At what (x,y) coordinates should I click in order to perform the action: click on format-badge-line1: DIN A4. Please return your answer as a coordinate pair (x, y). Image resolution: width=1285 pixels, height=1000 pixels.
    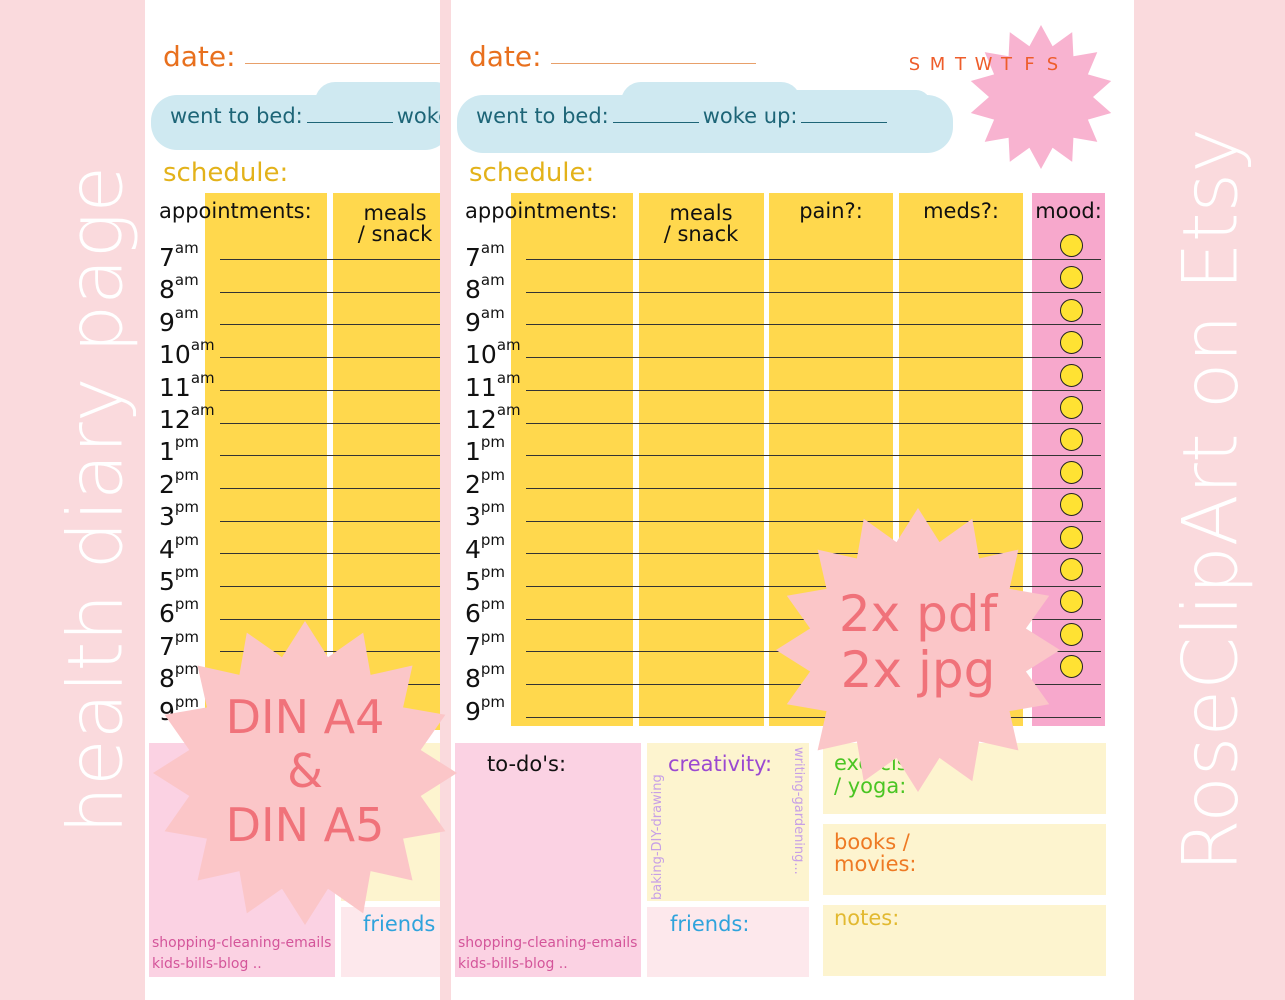
    Looking at the image, I should click on (305, 717).